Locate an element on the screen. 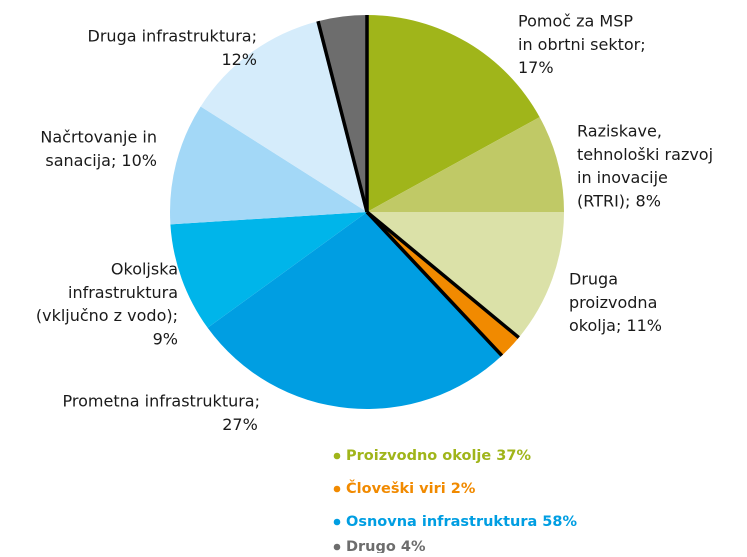 Image resolution: width=747 pixels, height=557 pixels. slice-label: 27% is located at coordinates (240, 424).